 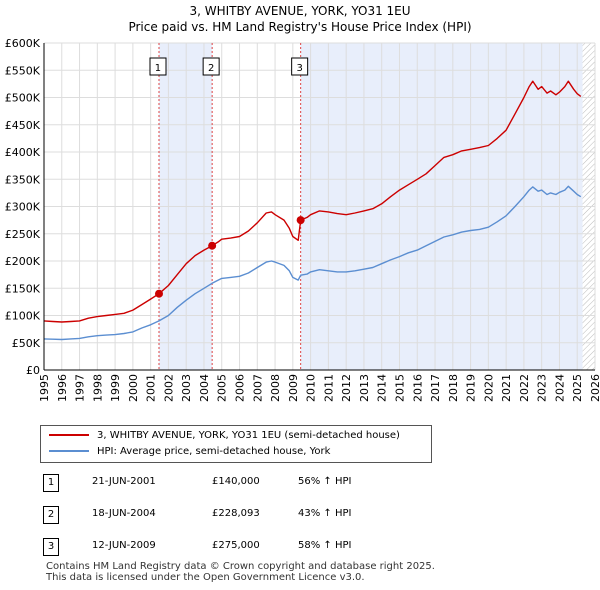 What do you see at coordinates (44, 388) in the screenshot?
I see `x-tick-label: 1995` at bounding box center [44, 388].